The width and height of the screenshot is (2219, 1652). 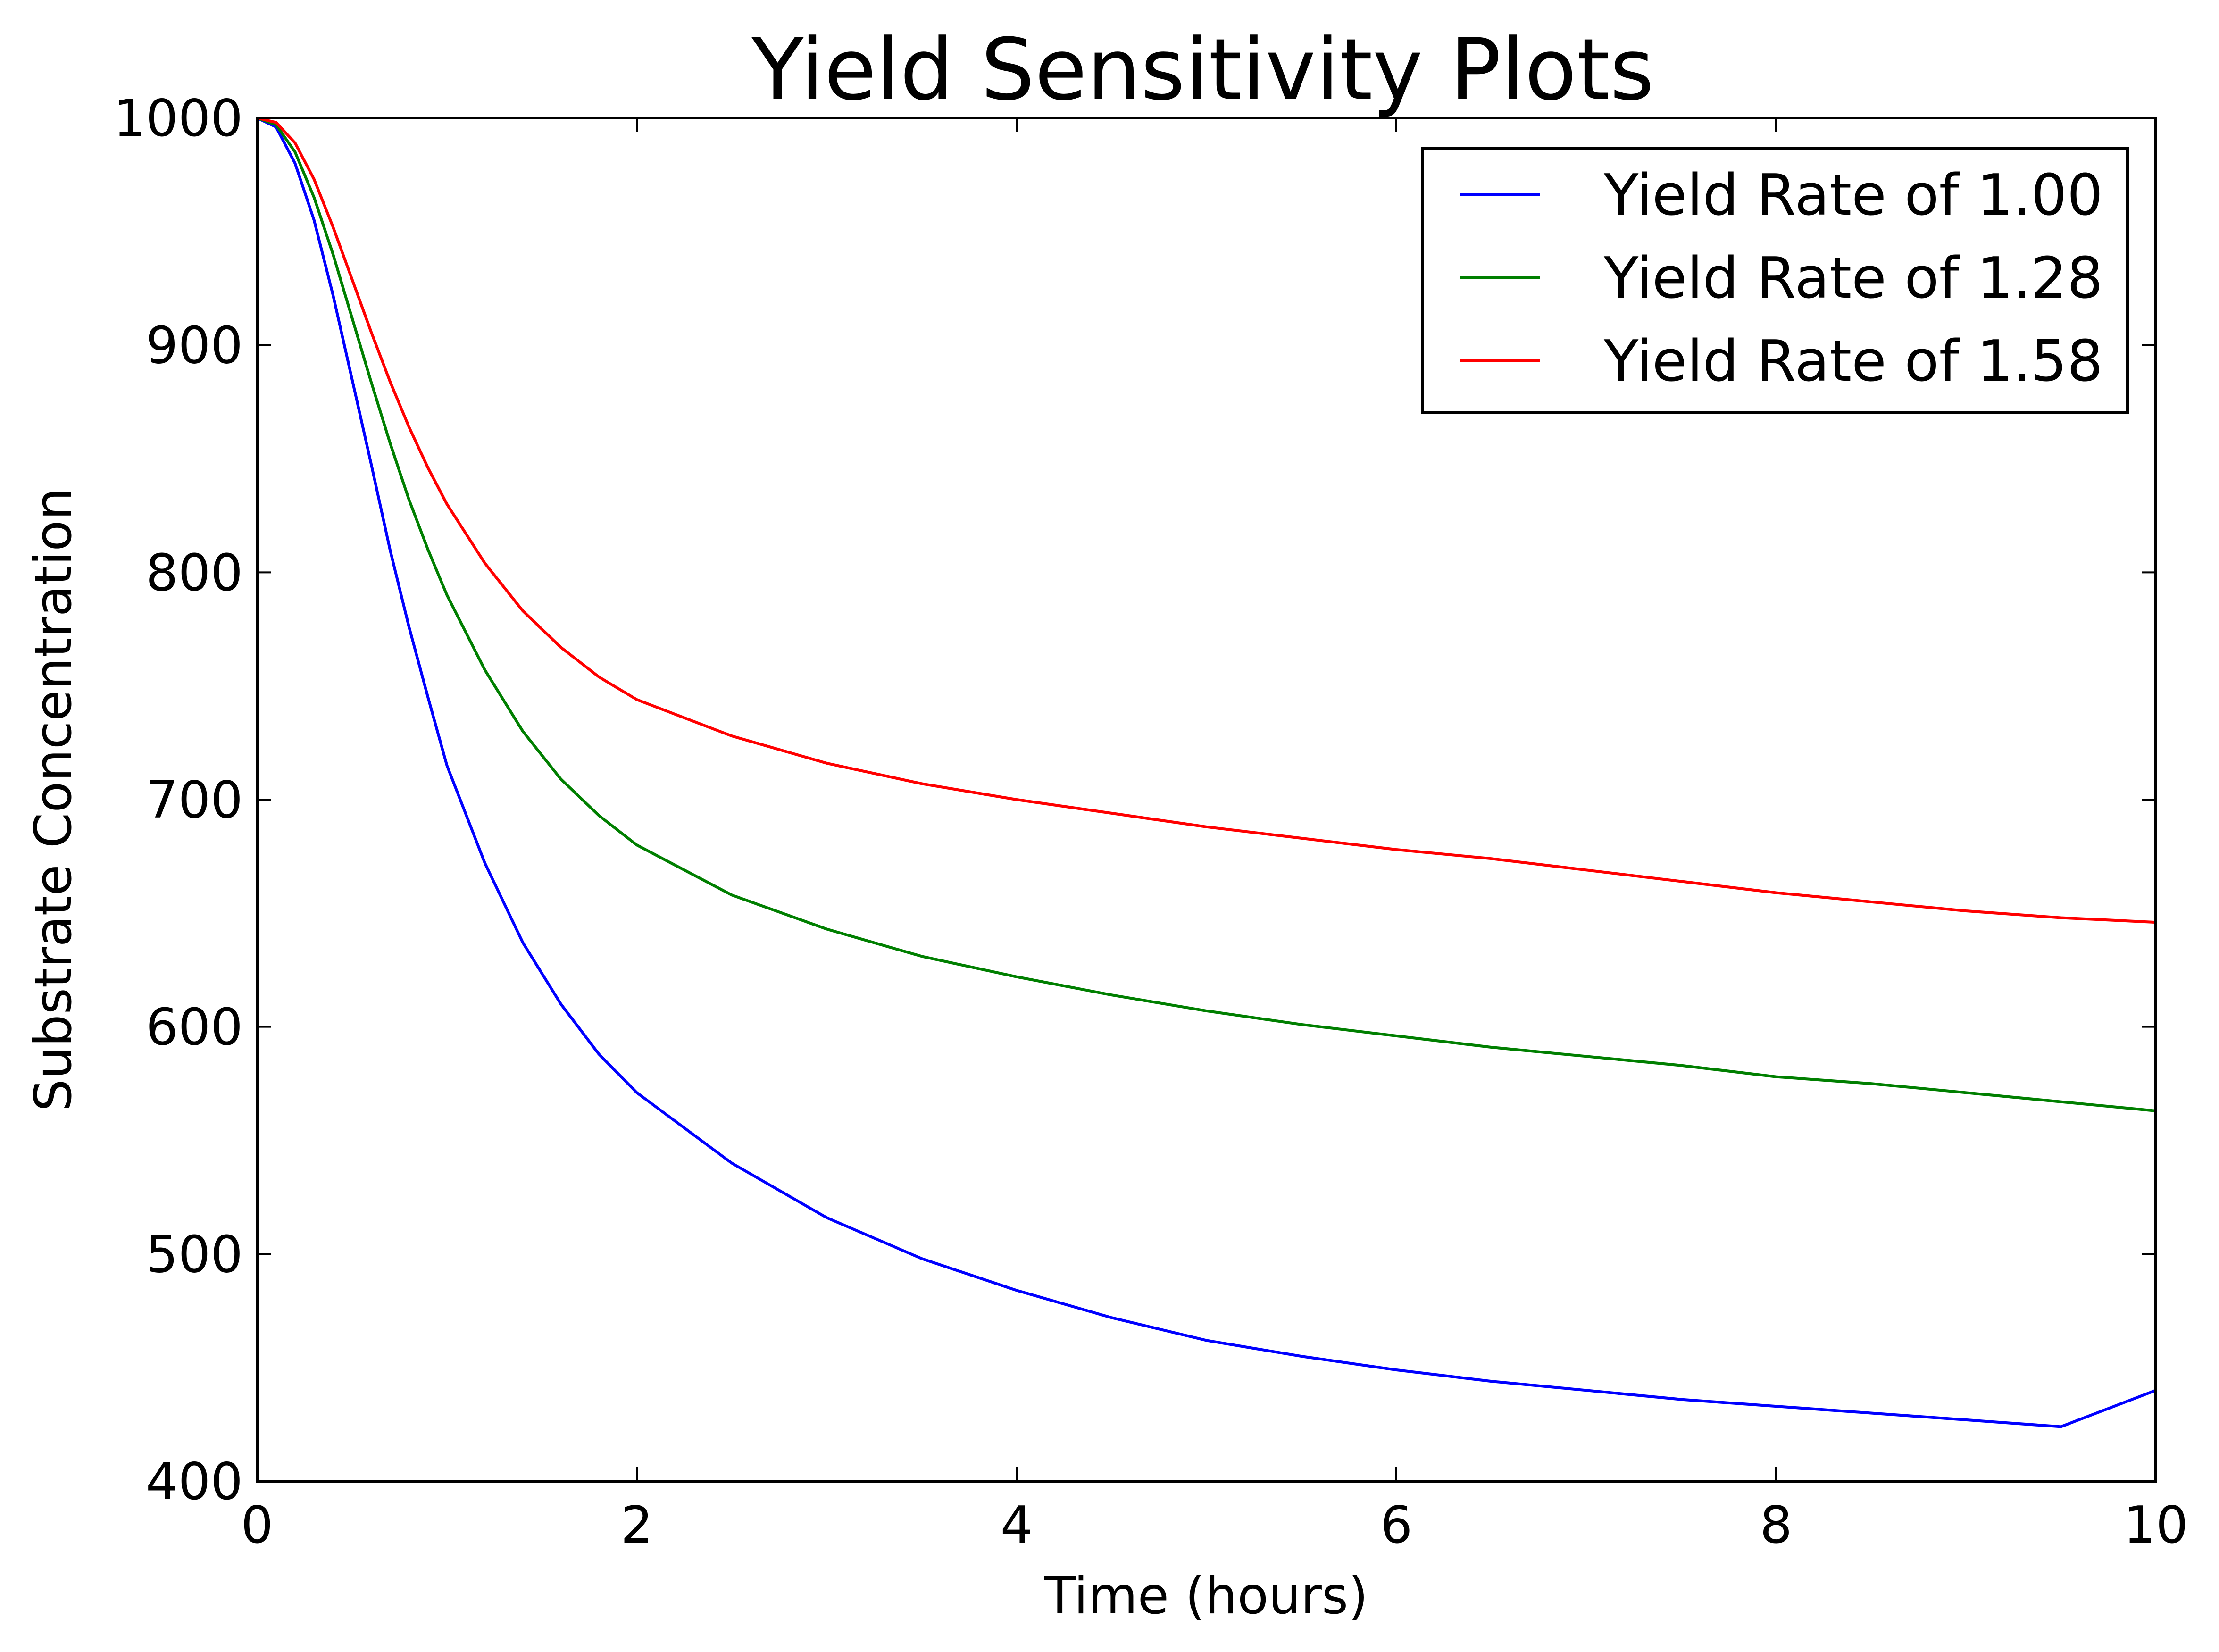 What do you see at coordinates (2155, 1525) in the screenshot?
I see `x-tick-label: 10` at bounding box center [2155, 1525].